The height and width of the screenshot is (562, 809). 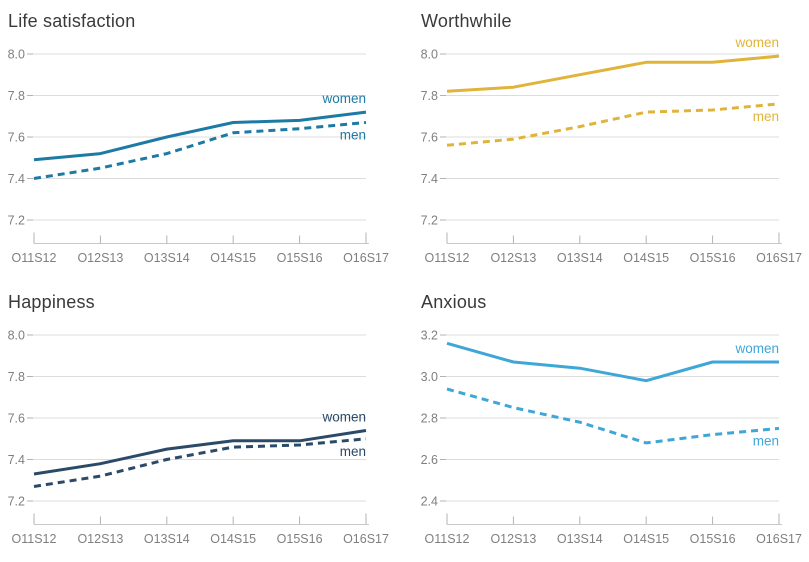 What do you see at coordinates (454, 302) in the screenshot?
I see `chart-title-anxious: Anxious` at bounding box center [454, 302].